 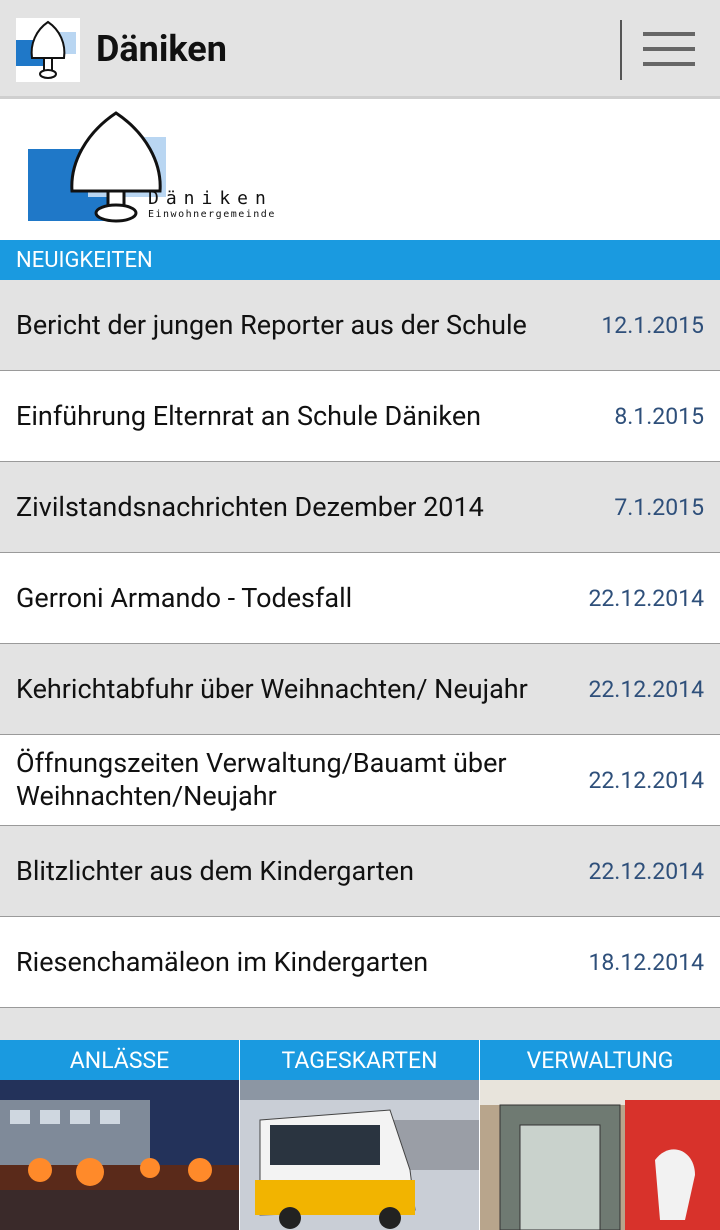 I want to click on logo-name: Däniken, so click(x=210, y=198).